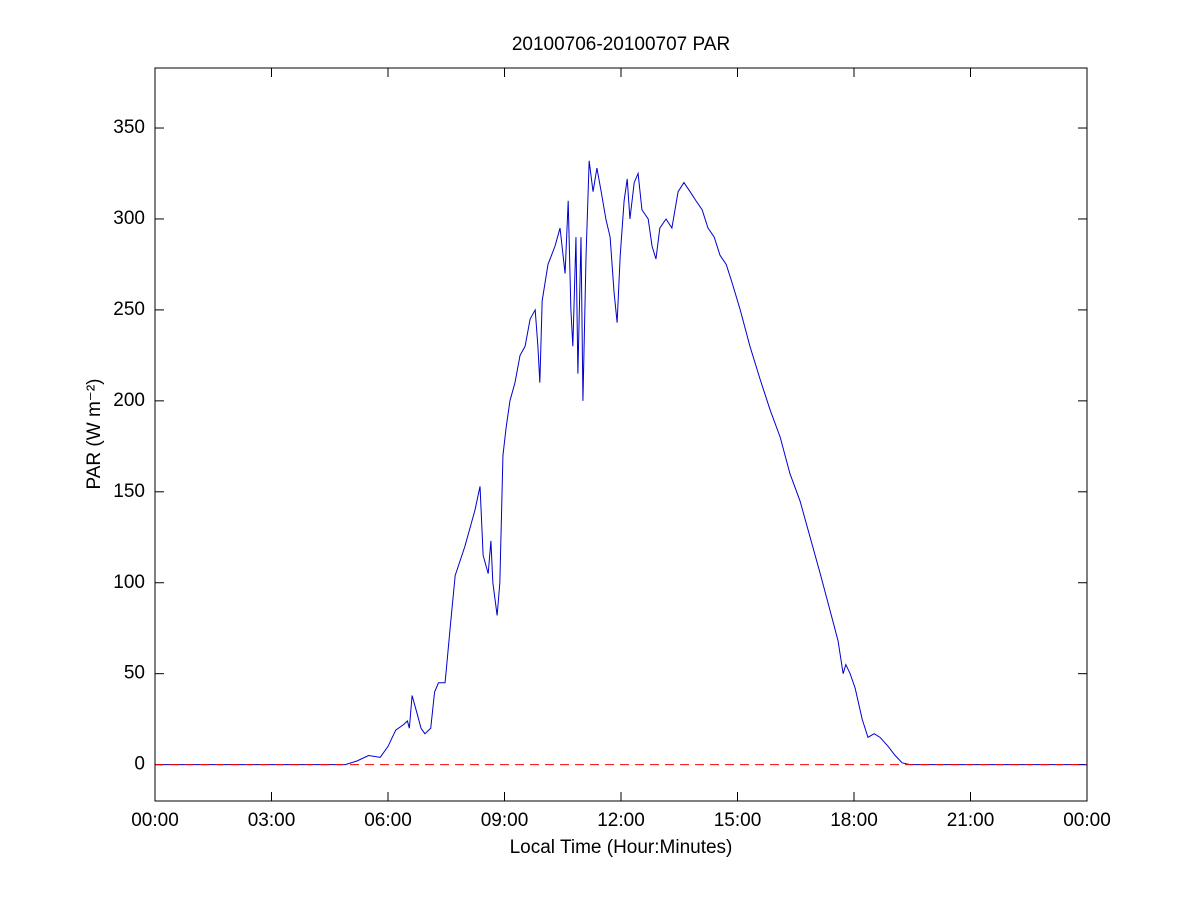 Image resolution: width=1201 pixels, height=901 pixels. I want to click on y-tick-label: 50, so click(134, 673).